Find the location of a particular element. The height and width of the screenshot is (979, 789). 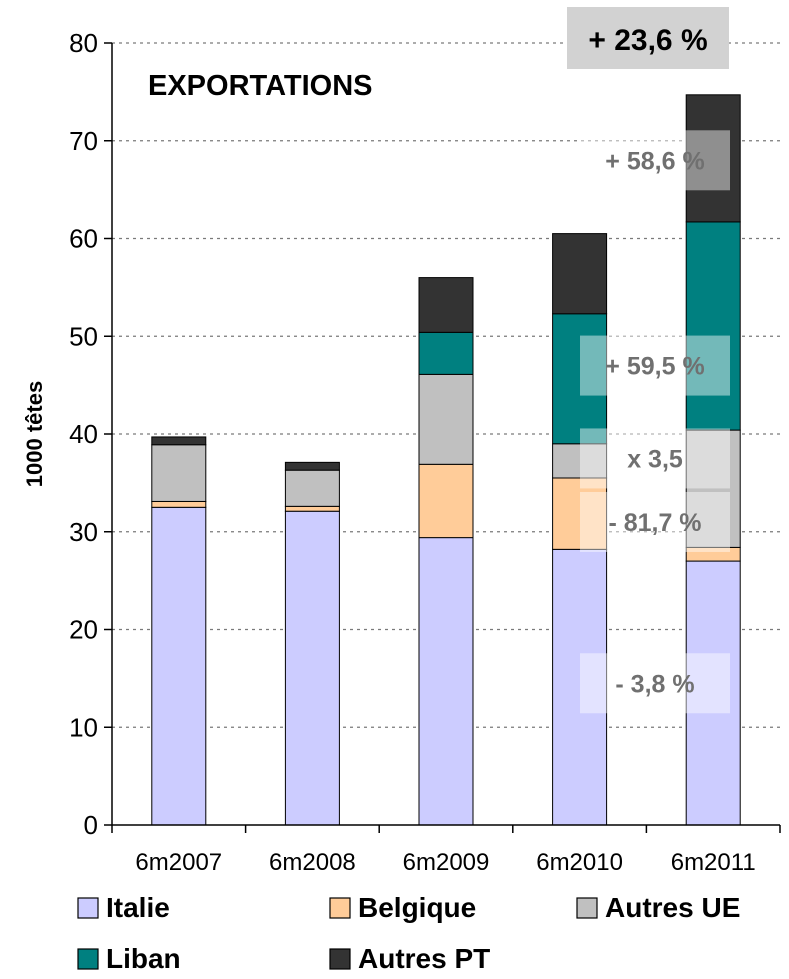

y-tick-label: 10 is located at coordinates (83, 727).